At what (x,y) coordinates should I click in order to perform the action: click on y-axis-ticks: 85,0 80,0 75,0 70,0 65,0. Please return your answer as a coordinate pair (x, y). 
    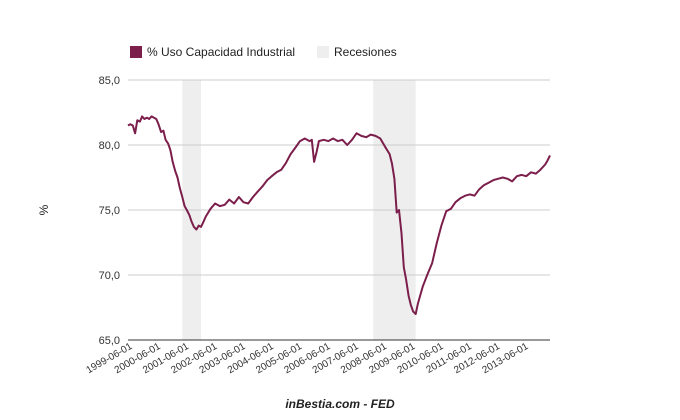
    Looking at the image, I should click on (109, 211).